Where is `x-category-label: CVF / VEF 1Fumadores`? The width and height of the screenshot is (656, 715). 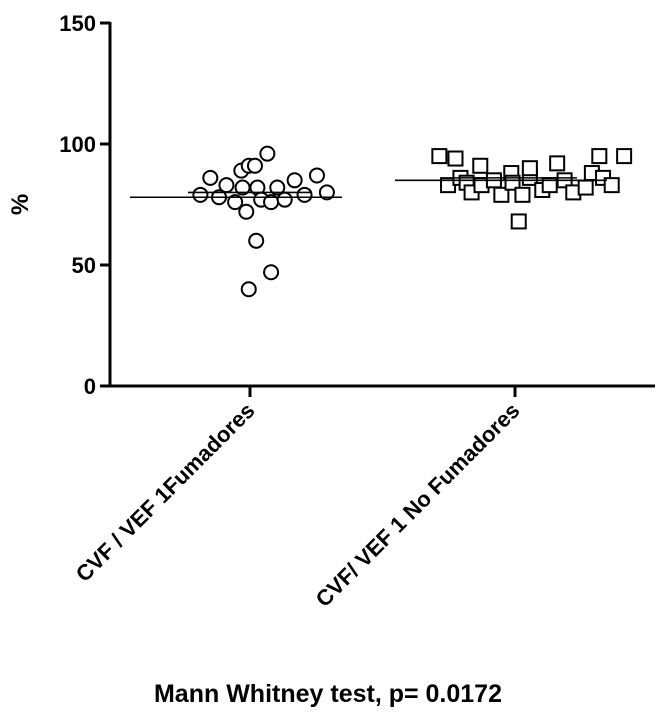
x-category-label: CVF / VEF 1Fumadores is located at coordinates (165, 492).